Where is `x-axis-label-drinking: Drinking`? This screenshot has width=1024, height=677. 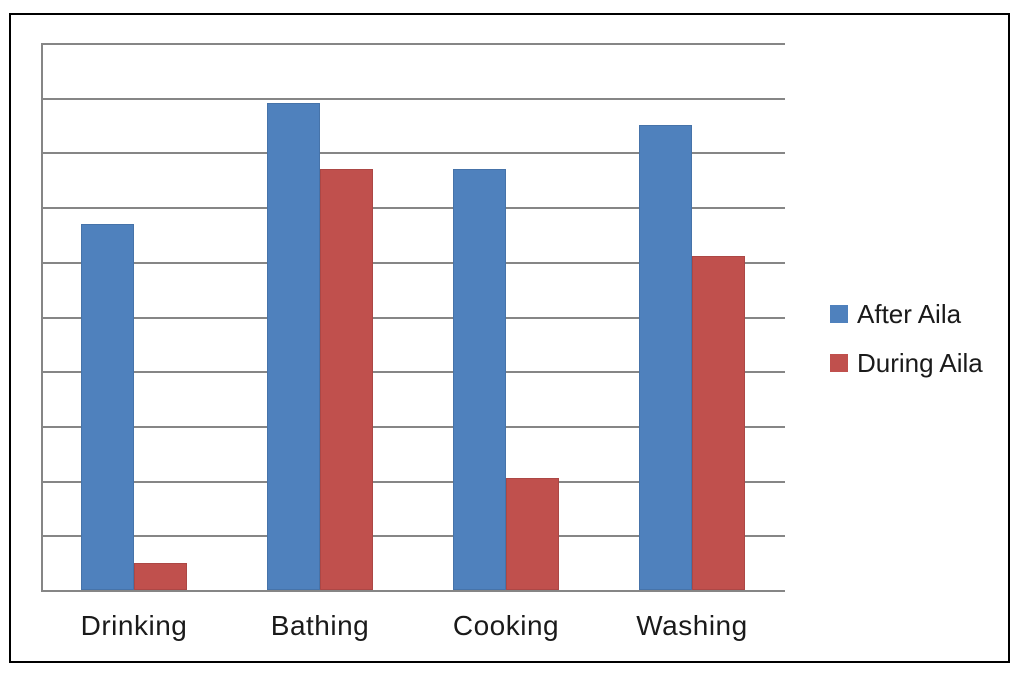 x-axis-label-drinking: Drinking is located at coordinates (134, 625).